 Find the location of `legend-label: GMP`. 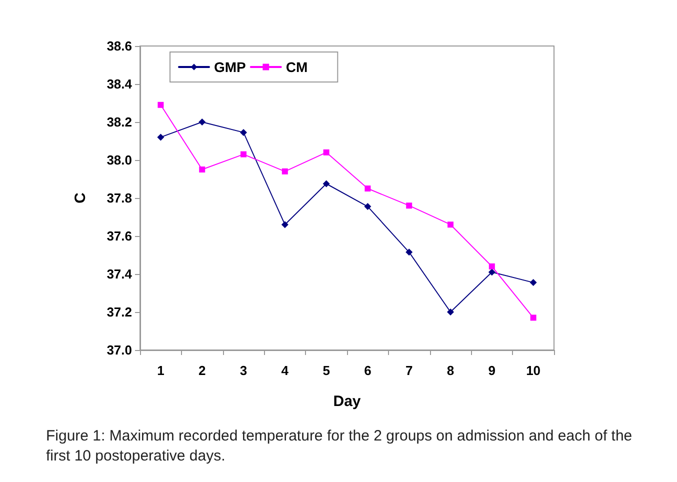

legend-label: GMP is located at coordinates (230, 67).